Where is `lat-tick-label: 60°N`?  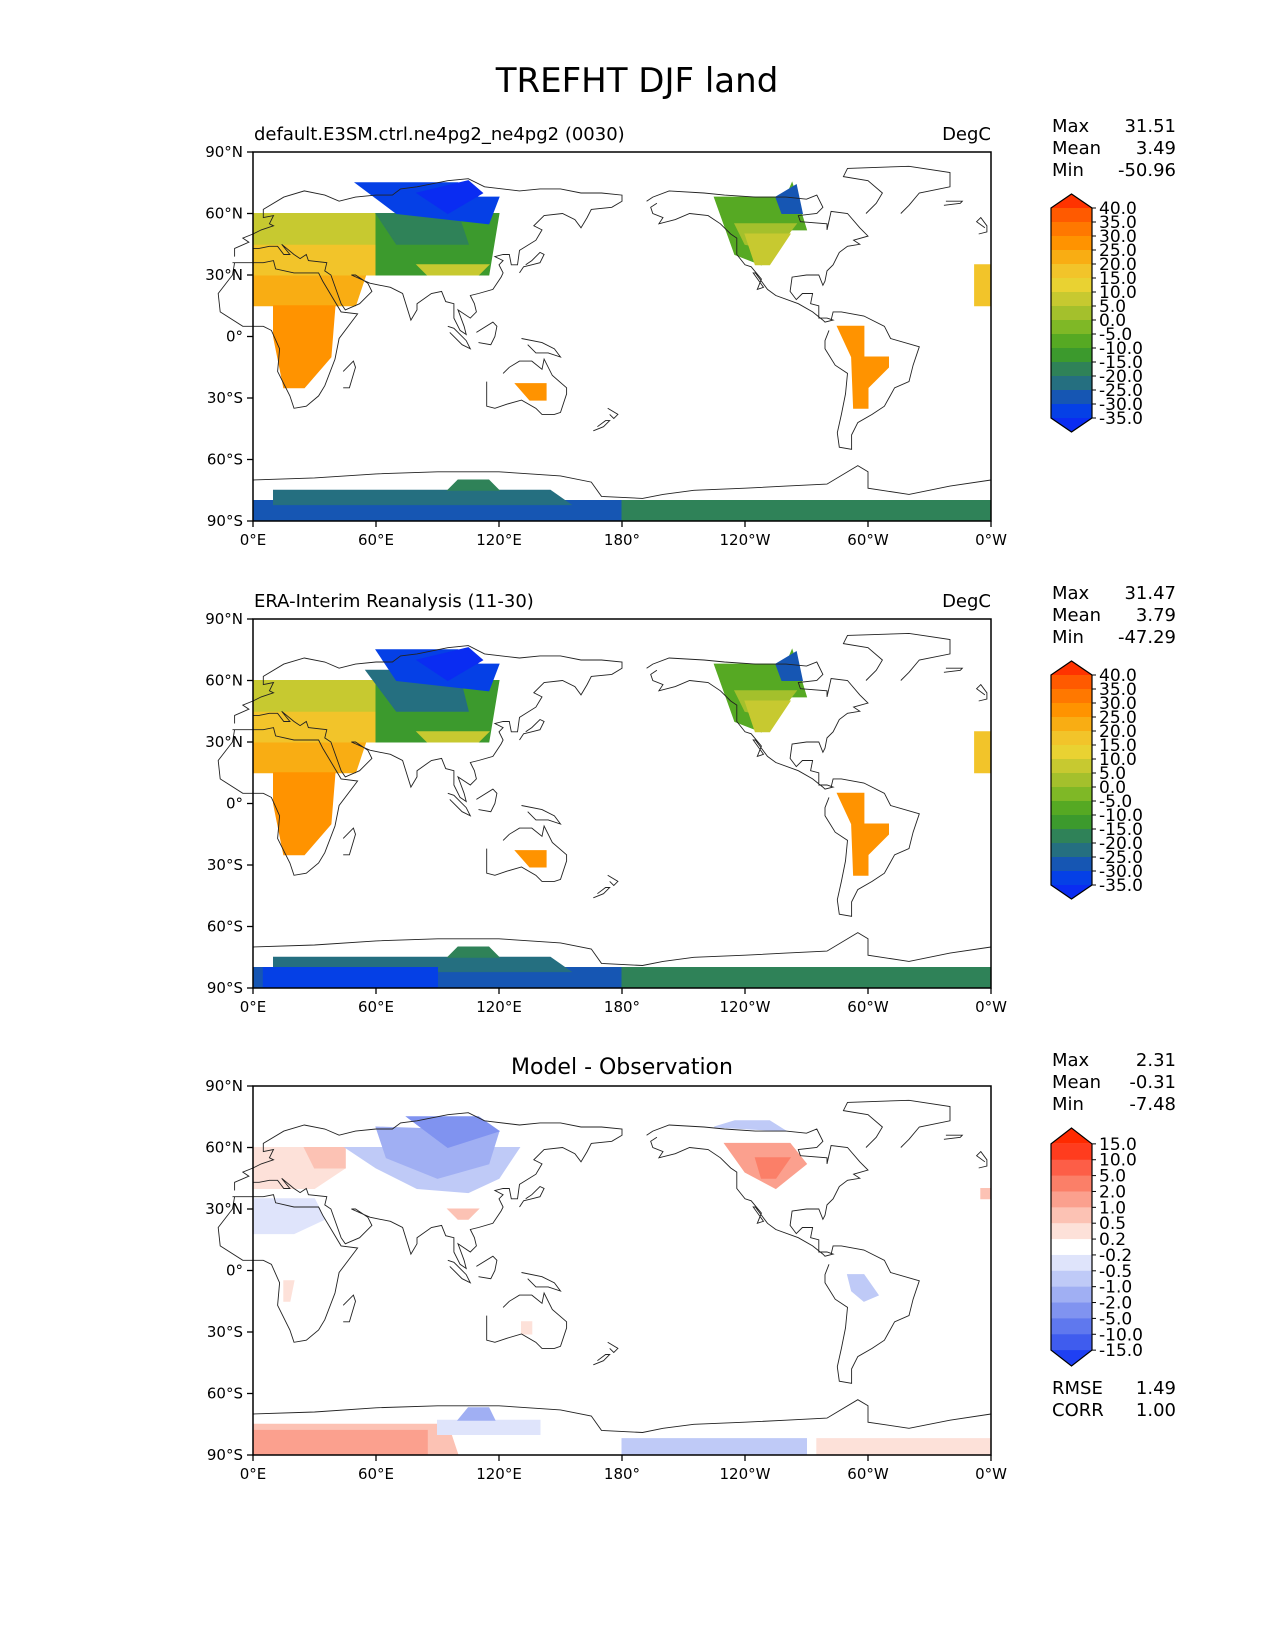 lat-tick-label: 60°N is located at coordinates (224, 1148).